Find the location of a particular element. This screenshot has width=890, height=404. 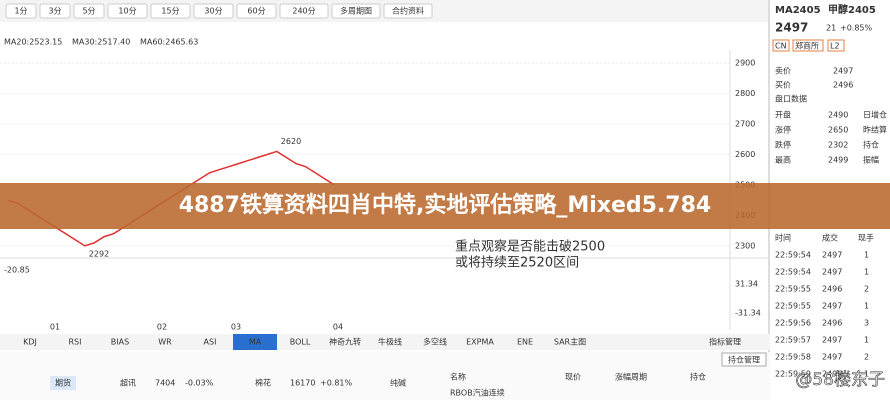

stat-label: 持仓 is located at coordinates (871, 145).